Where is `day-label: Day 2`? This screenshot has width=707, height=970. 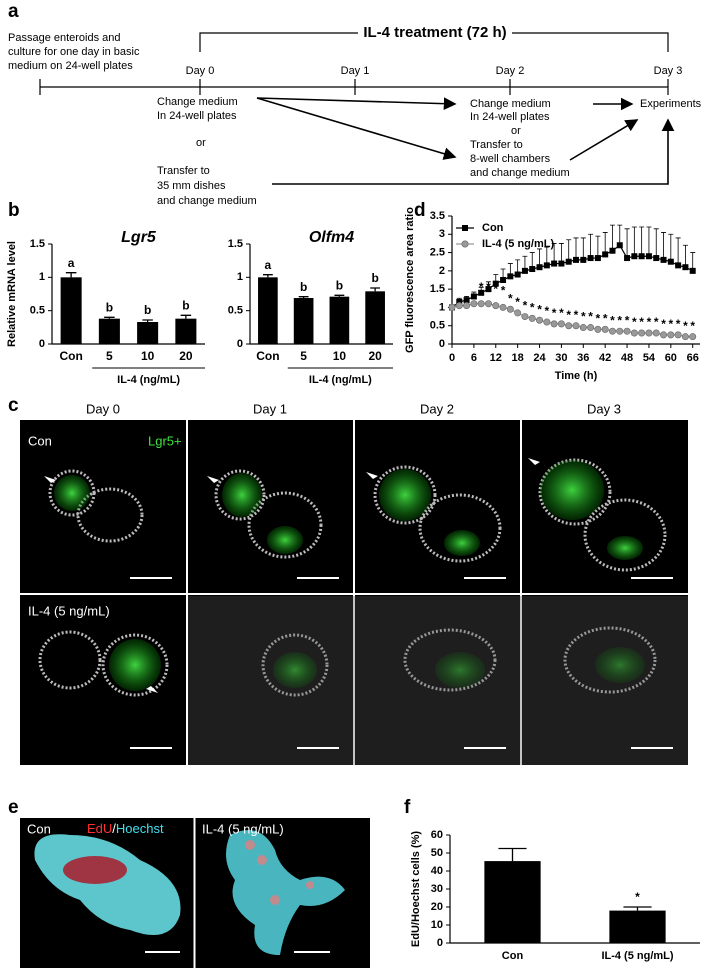
day-label: Day 2 is located at coordinates (510, 71).